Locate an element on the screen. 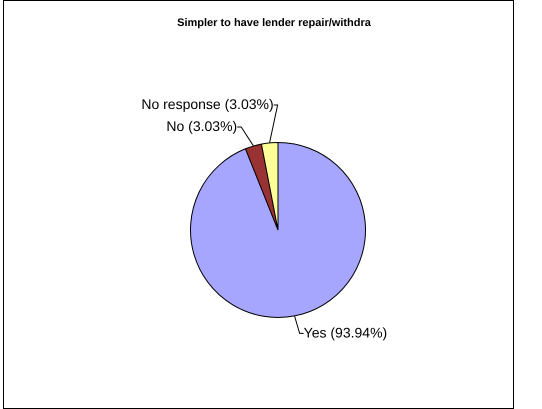  data-label: (93.94%) is located at coordinates (359, 332).